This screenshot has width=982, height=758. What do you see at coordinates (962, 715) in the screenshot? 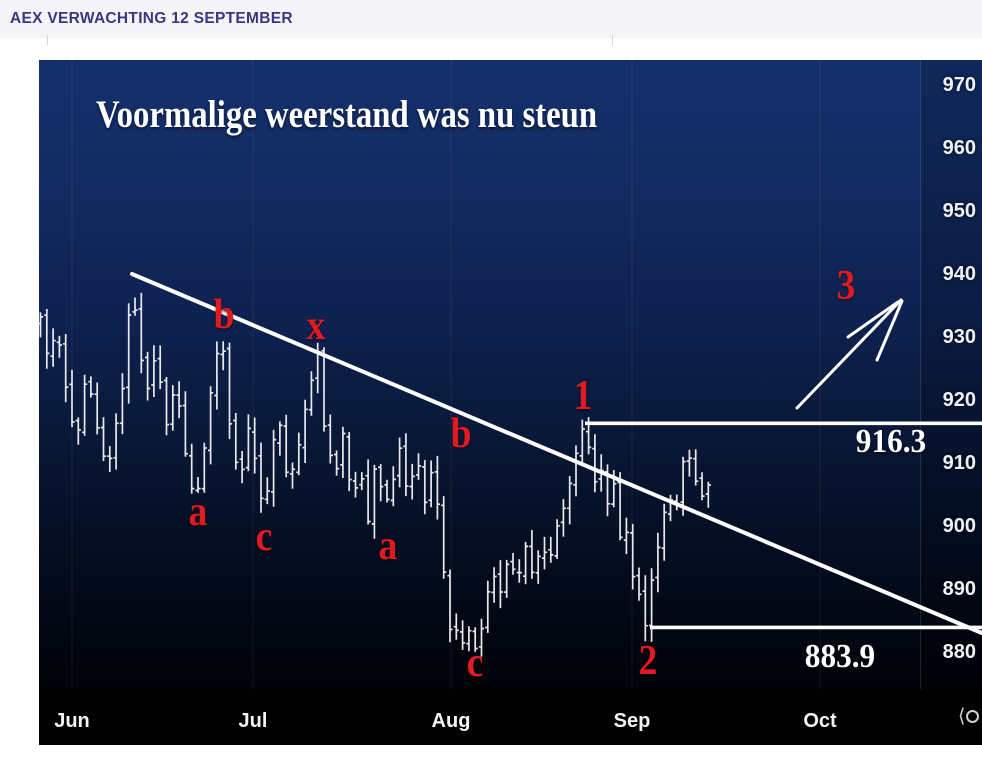
I see `chevron-left-icon: ⟨` at bounding box center [962, 715].